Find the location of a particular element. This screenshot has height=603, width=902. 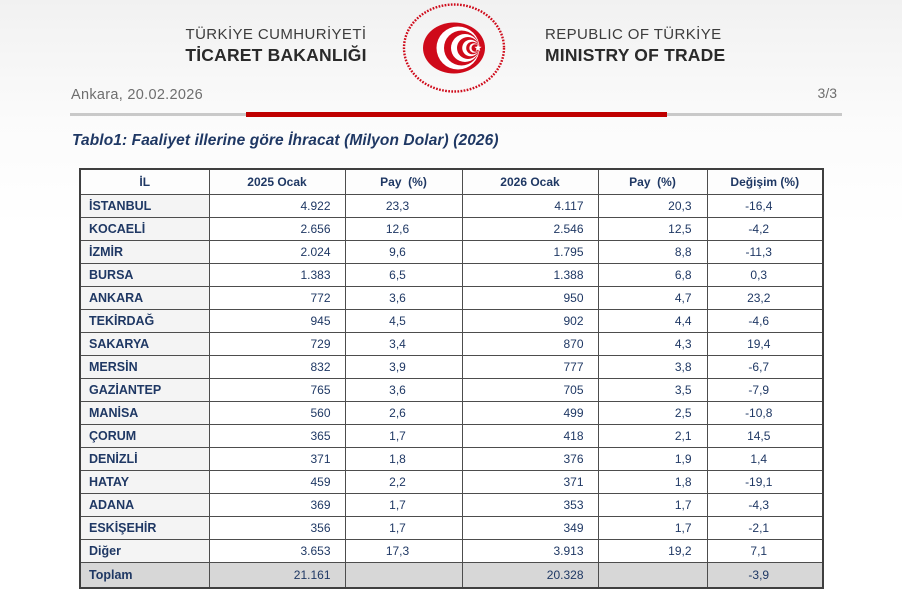

table-cell: -10,8 is located at coordinates (765, 412).